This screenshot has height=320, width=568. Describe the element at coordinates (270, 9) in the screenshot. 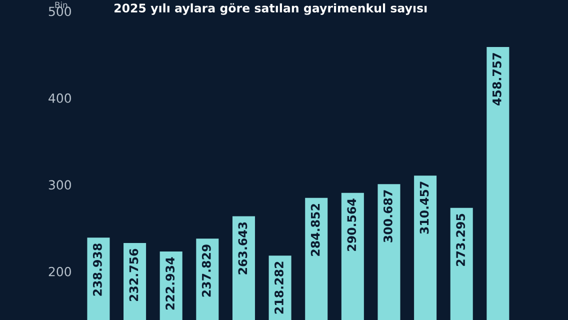

I see `chart-title: 2025 yılı aylara göre satılan gayrimenkul sayısı` at that location.